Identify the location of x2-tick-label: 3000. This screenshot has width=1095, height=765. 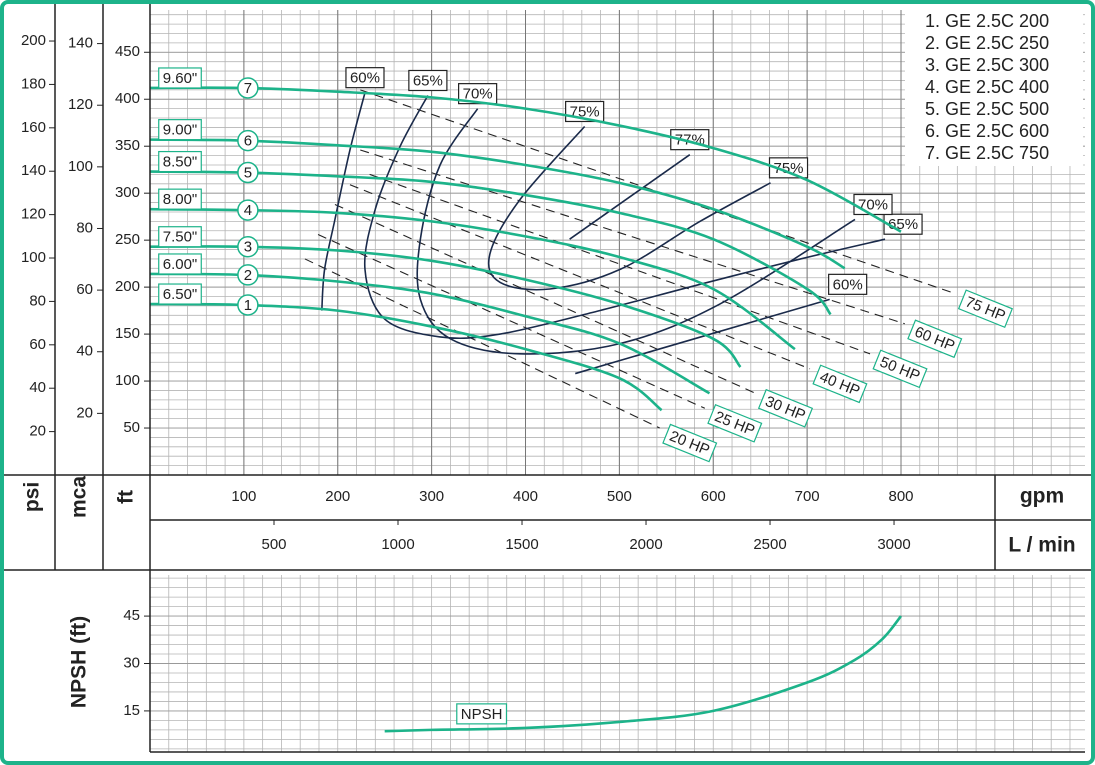
(893, 544).